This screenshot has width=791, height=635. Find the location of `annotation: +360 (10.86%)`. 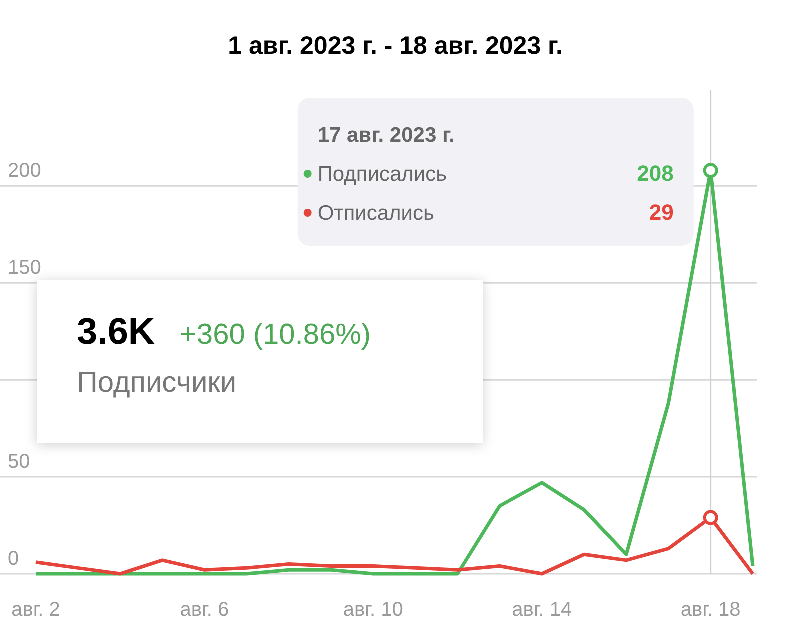

annotation: +360 (10.86%) is located at coordinates (276, 335).